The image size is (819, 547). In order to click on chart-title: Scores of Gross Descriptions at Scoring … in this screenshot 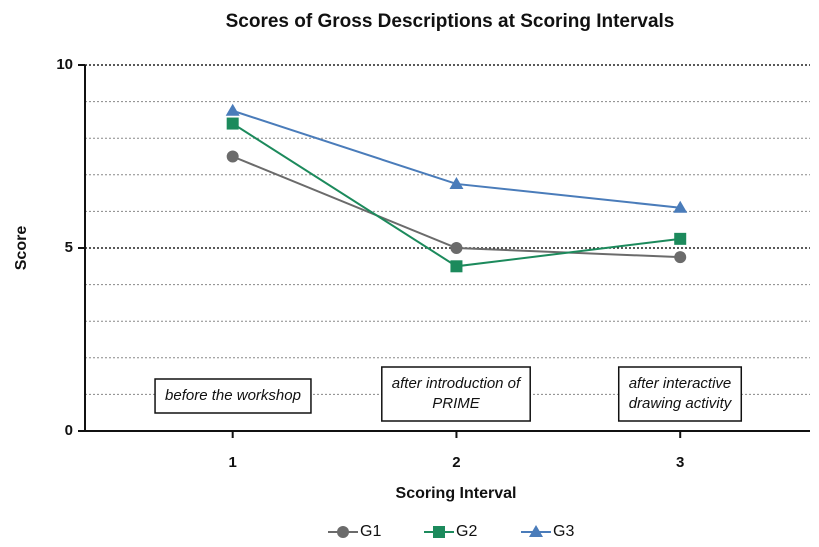, I will do `click(450, 21)`.